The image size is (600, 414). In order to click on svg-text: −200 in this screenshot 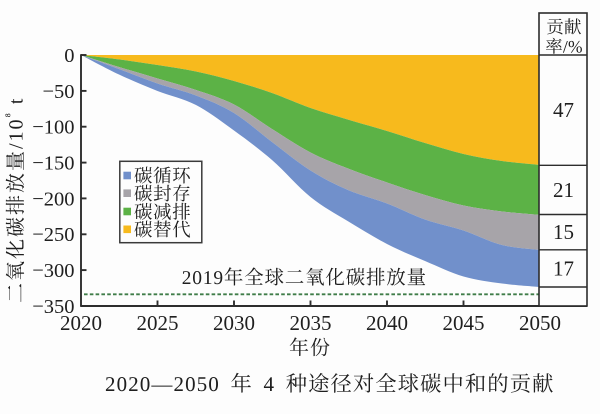, I will do `click(53, 199)`.